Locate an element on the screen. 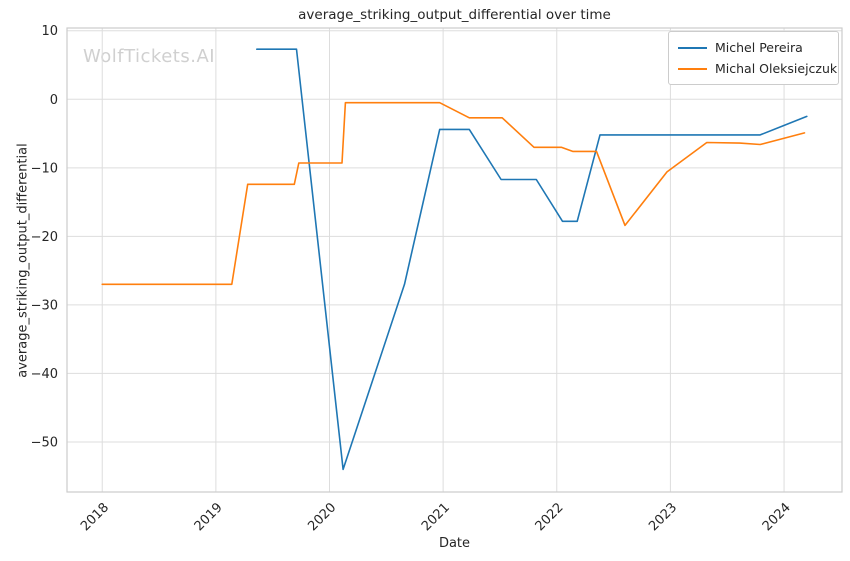 The image size is (850, 561). x-axis-tick-labels: 2018 2019 2020 2021 2022 2023 2024 is located at coordinates (436, 517).